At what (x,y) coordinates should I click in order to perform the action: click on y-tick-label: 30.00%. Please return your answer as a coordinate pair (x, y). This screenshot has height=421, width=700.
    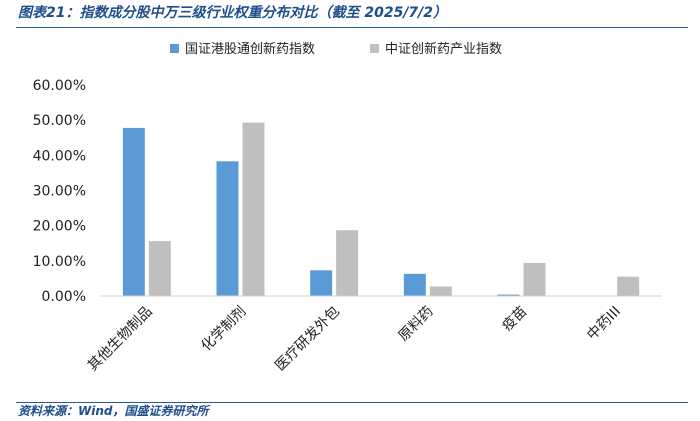
    Looking at the image, I should click on (59, 192).